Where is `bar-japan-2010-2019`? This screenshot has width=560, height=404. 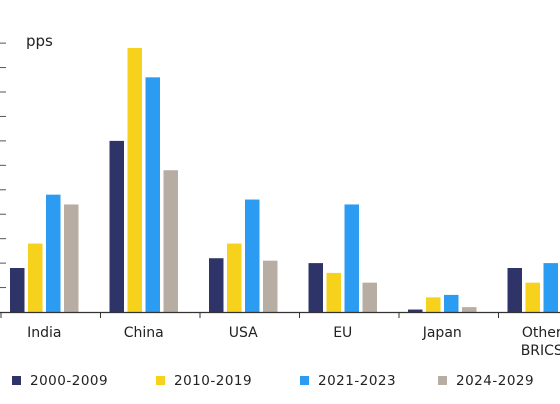 bar-japan-2010-2019 is located at coordinates (433, 304).